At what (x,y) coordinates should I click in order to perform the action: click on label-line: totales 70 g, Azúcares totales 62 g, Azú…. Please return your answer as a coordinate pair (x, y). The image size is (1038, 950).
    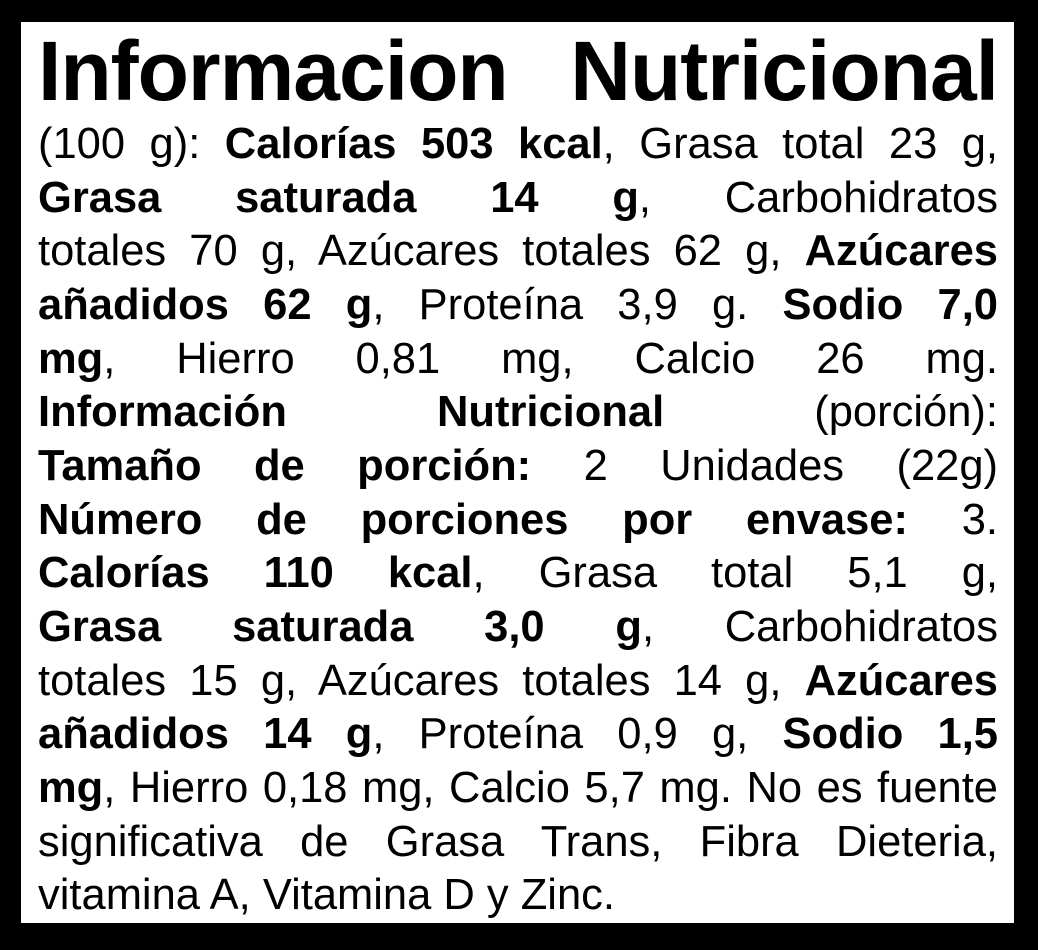
    Looking at the image, I should click on (518, 252).